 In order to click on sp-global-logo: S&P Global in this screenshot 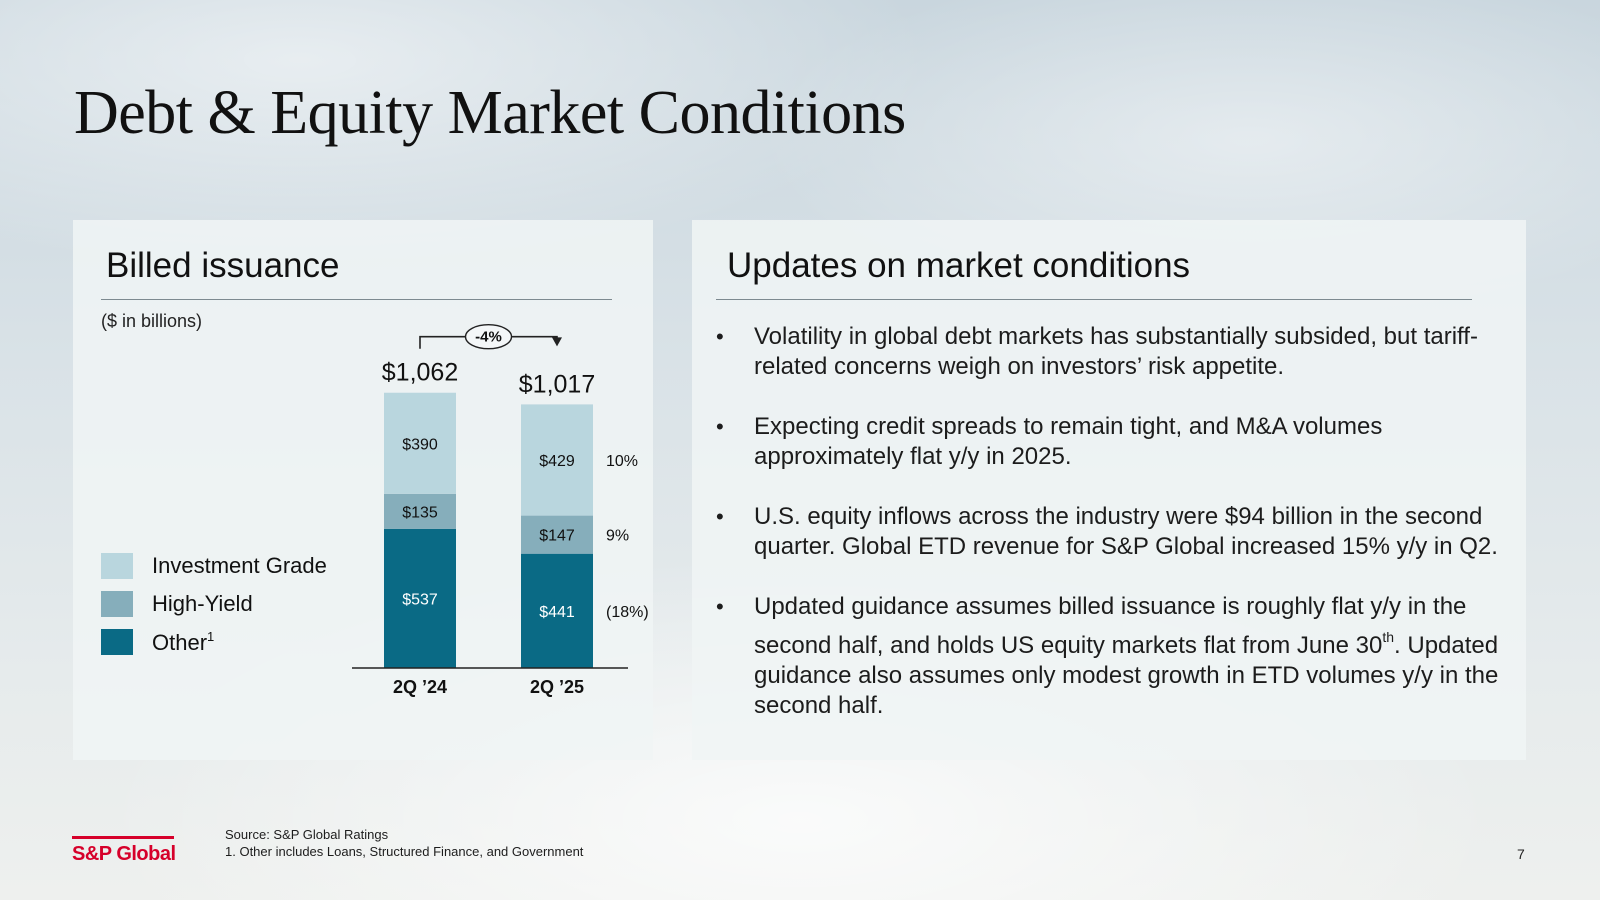, I will do `click(124, 851)`.